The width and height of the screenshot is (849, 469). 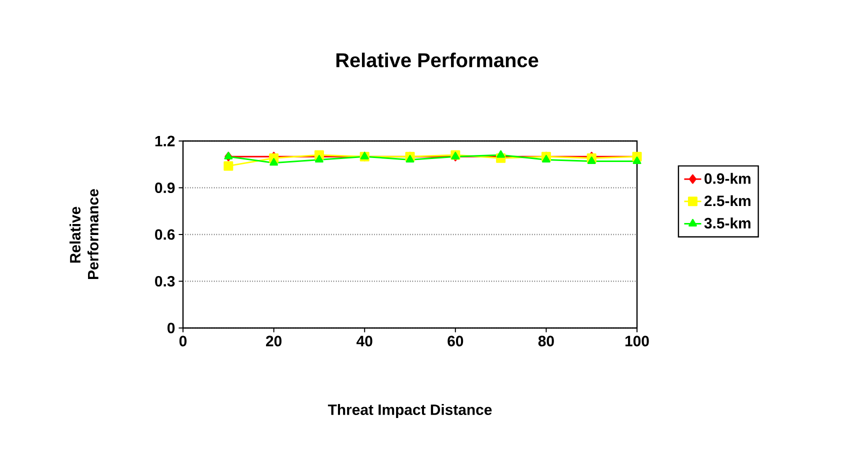 What do you see at coordinates (165, 141) in the screenshot?
I see `y-tick-label: 1.2` at bounding box center [165, 141].